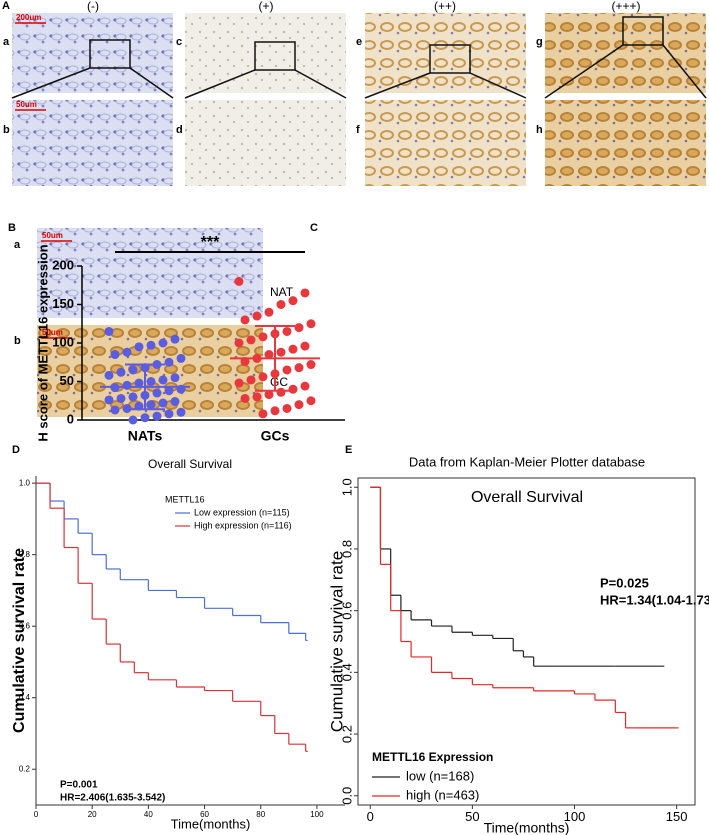 Image resolution: width=709 pixels, height=835 pixels. What do you see at coordinates (440, 775) in the screenshot?
I see `legend-label: low (n=168)` at bounding box center [440, 775].